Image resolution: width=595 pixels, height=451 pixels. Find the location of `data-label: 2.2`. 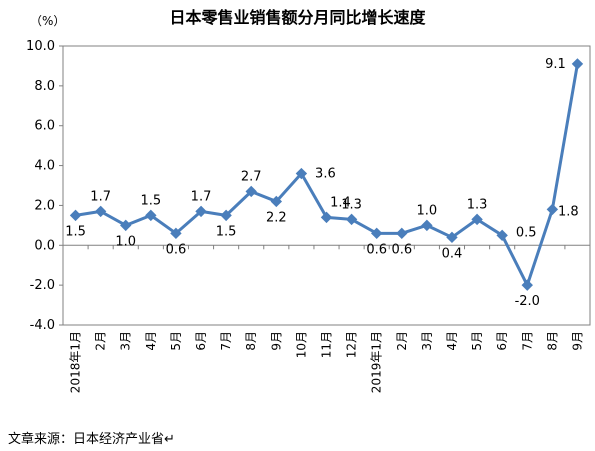

data-label: 2.2 is located at coordinates (276, 217).